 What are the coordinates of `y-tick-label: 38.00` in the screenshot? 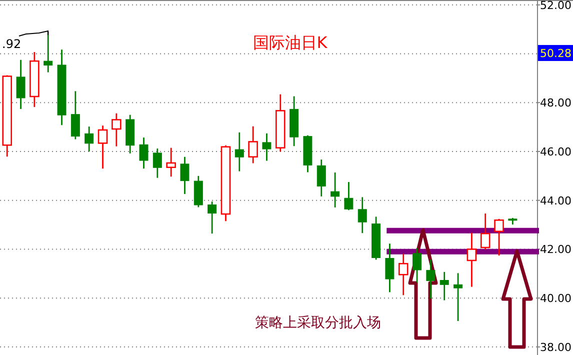 It's located at (556, 347).